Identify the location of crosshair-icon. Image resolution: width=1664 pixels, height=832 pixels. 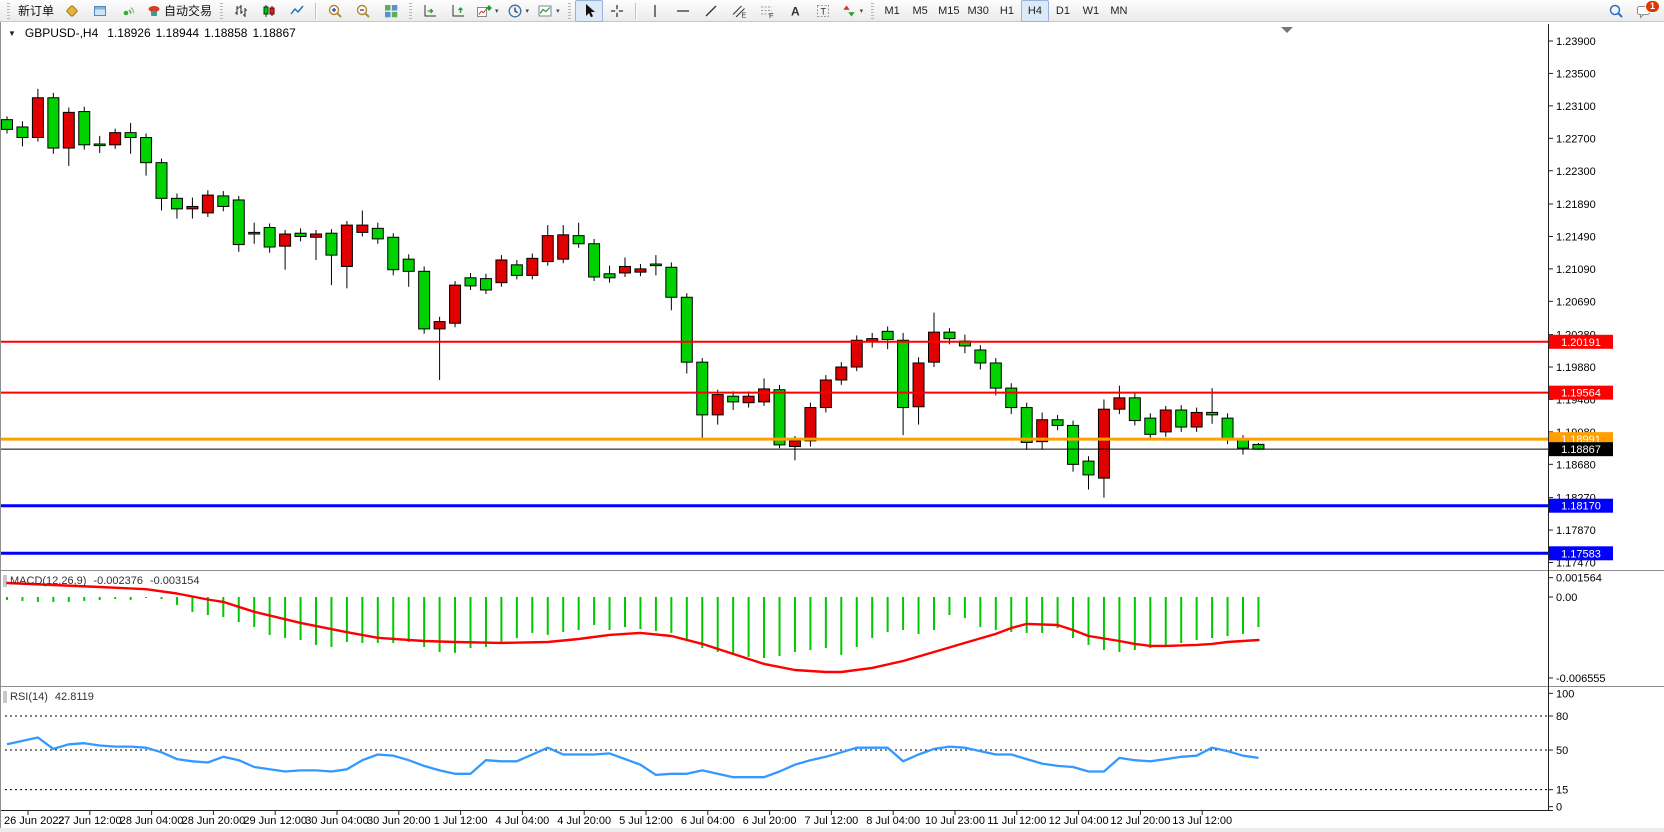
(616, 10).